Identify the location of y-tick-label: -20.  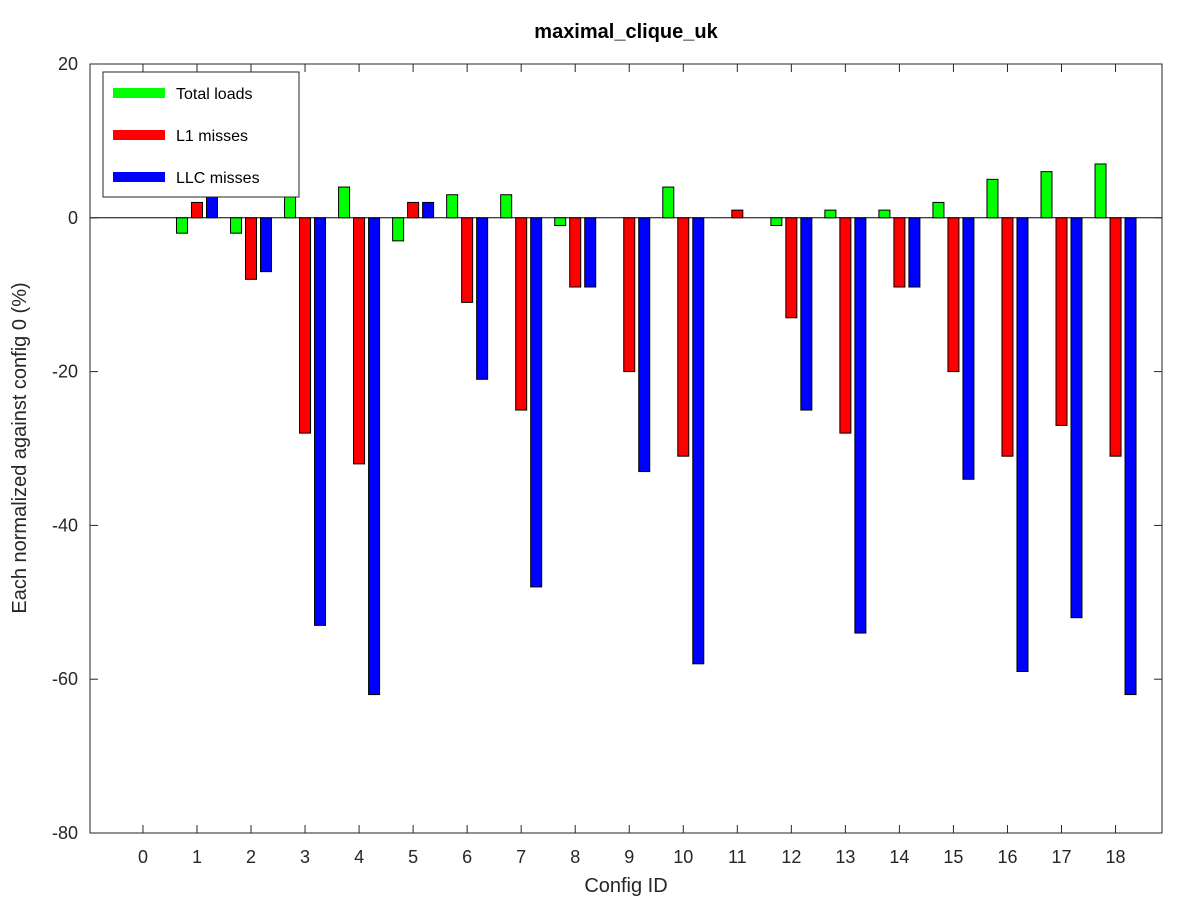
(65, 372).